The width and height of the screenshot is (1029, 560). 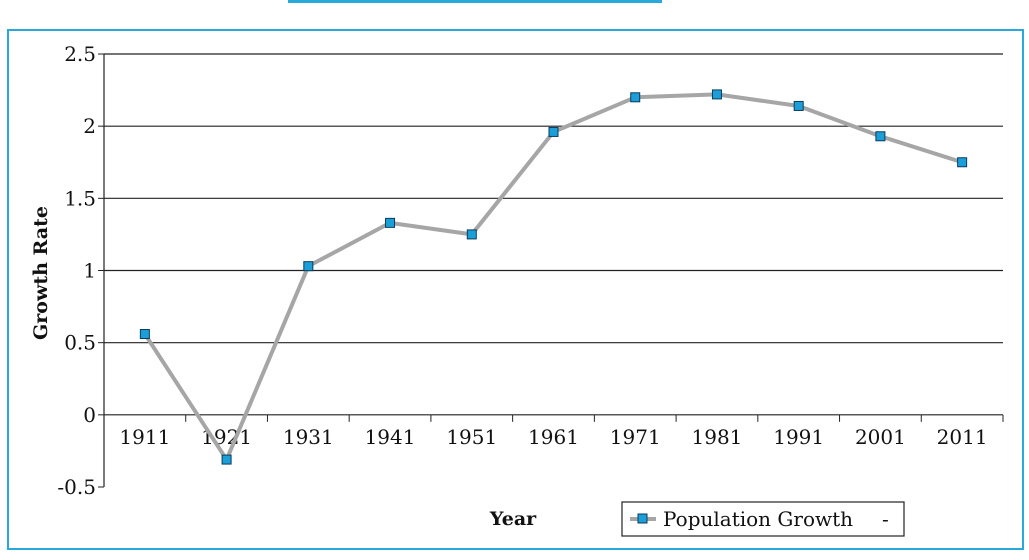 I want to click on y-tick-label: 1.5, so click(x=80, y=198).